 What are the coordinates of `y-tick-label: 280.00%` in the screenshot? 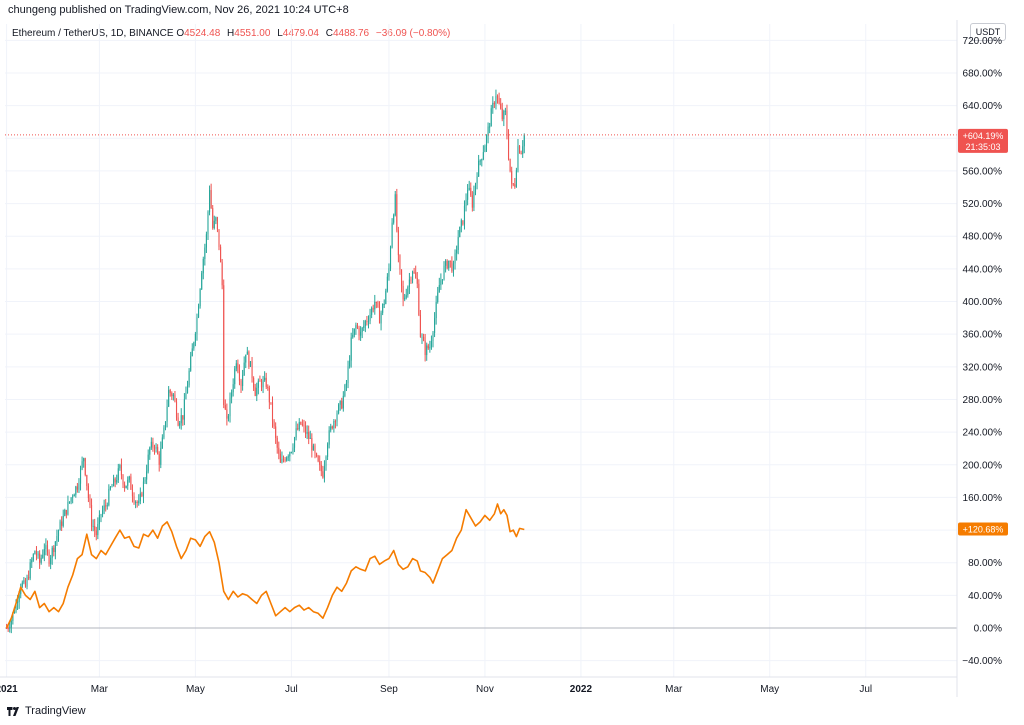 It's located at (983, 400).